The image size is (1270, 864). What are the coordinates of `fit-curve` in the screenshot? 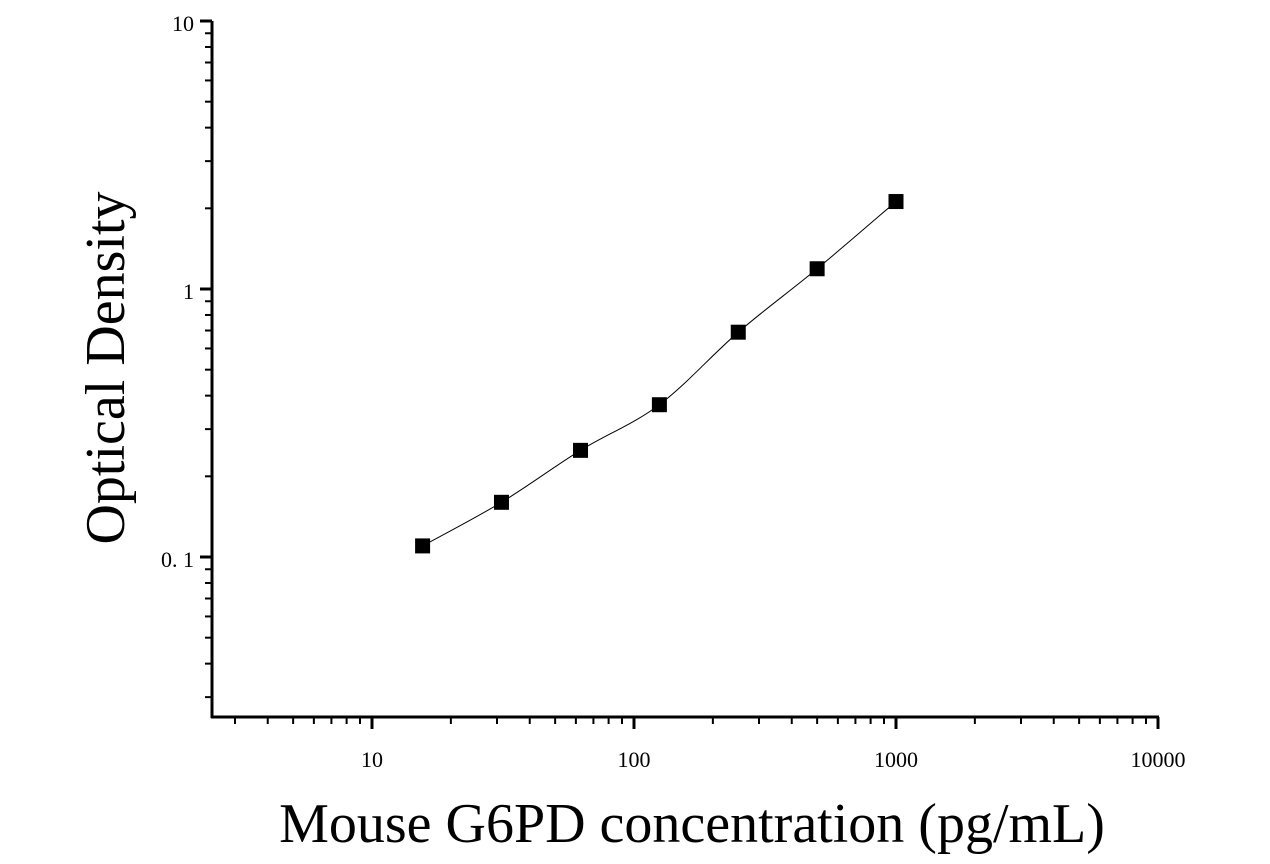 It's located at (659, 374).